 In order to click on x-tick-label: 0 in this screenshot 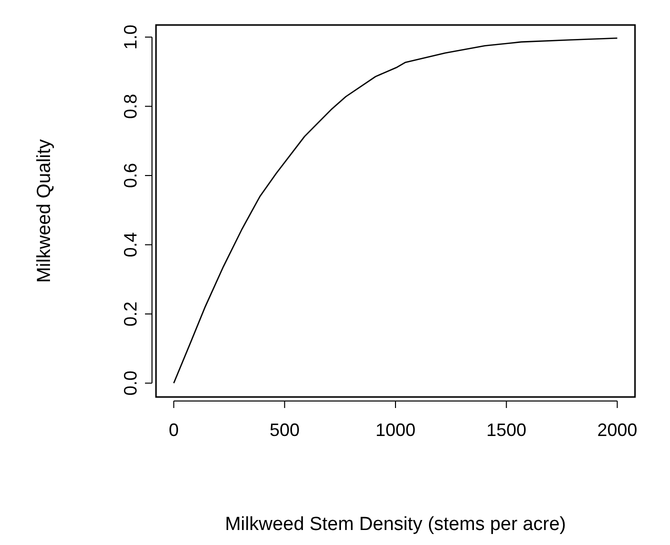, I will do `click(173, 430)`.